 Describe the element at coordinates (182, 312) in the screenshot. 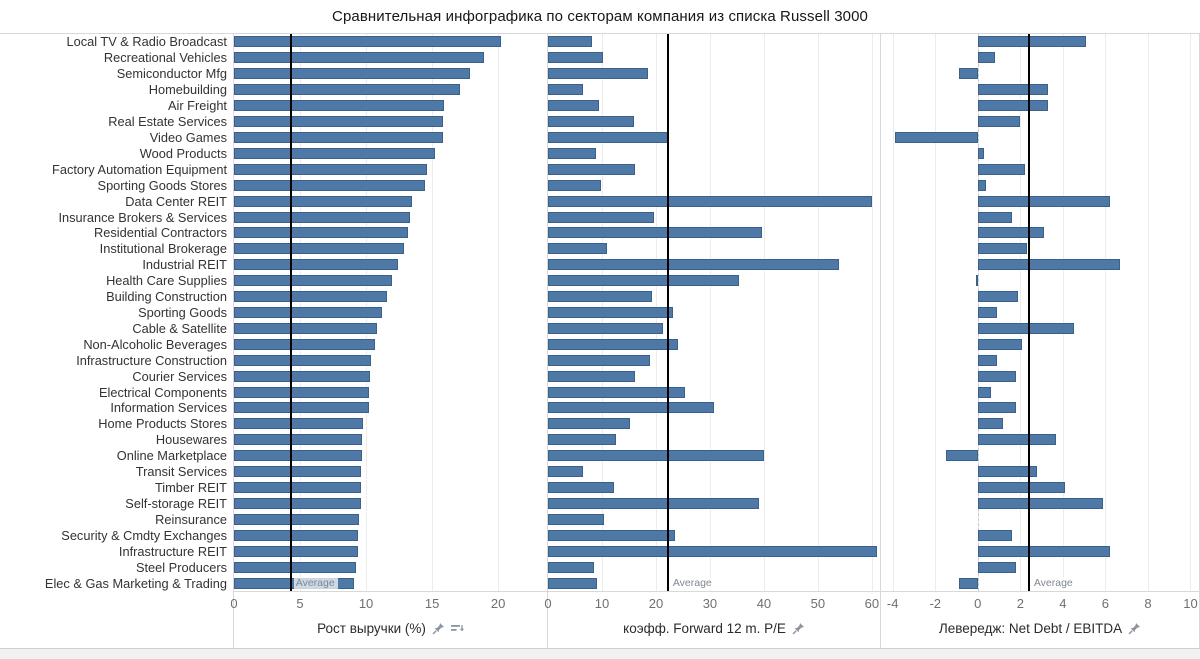

I see `category-label: Sporting Goods` at that location.